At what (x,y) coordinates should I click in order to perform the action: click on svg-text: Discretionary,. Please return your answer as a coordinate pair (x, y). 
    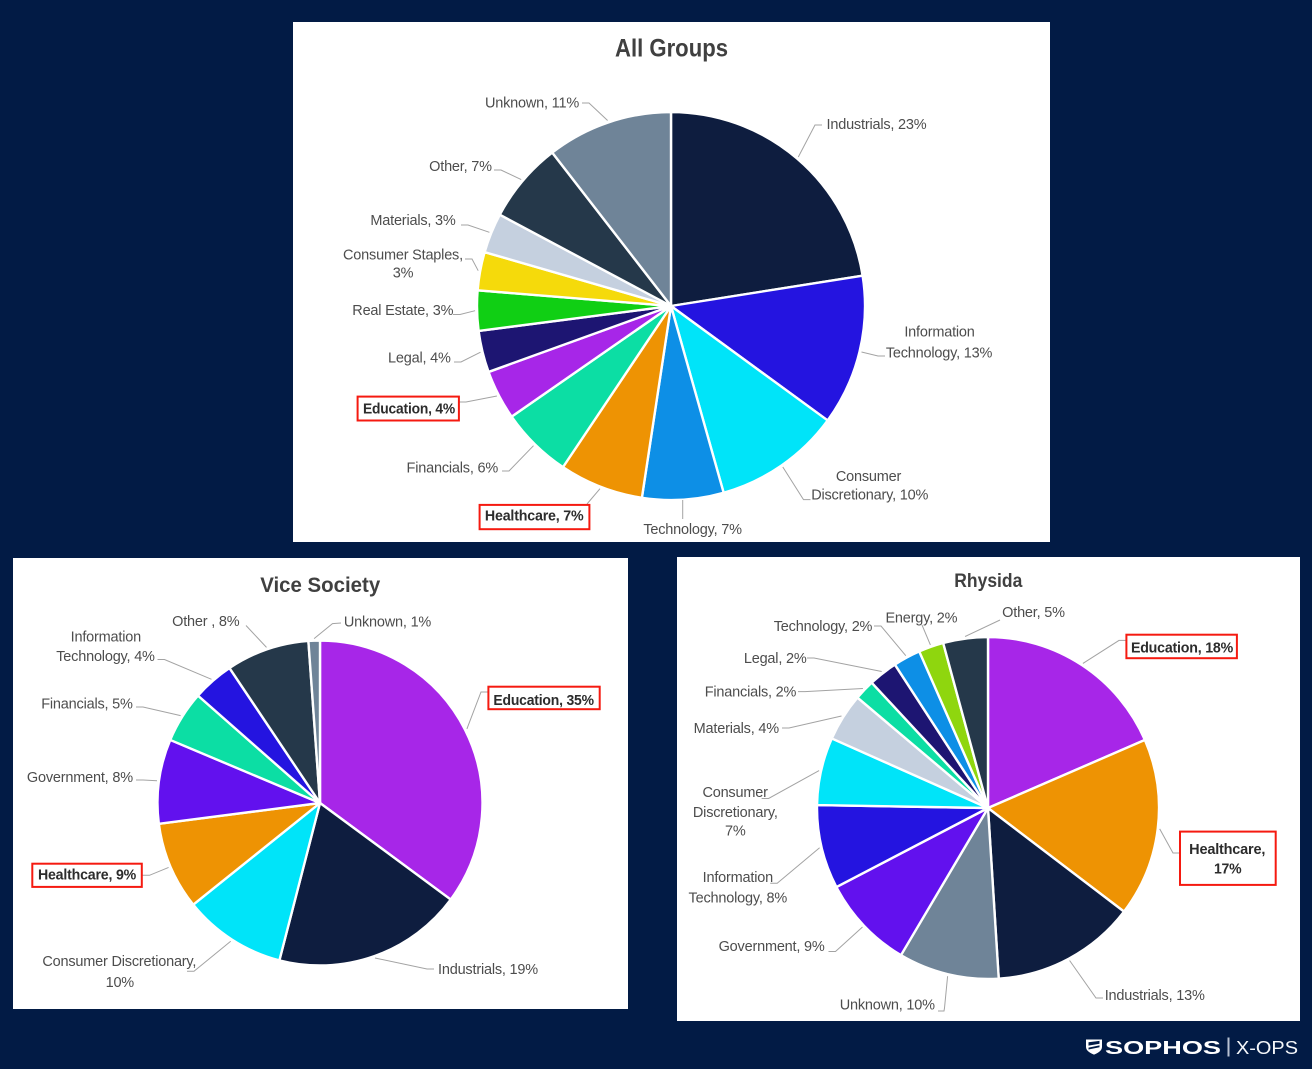
    Looking at the image, I should click on (735, 813).